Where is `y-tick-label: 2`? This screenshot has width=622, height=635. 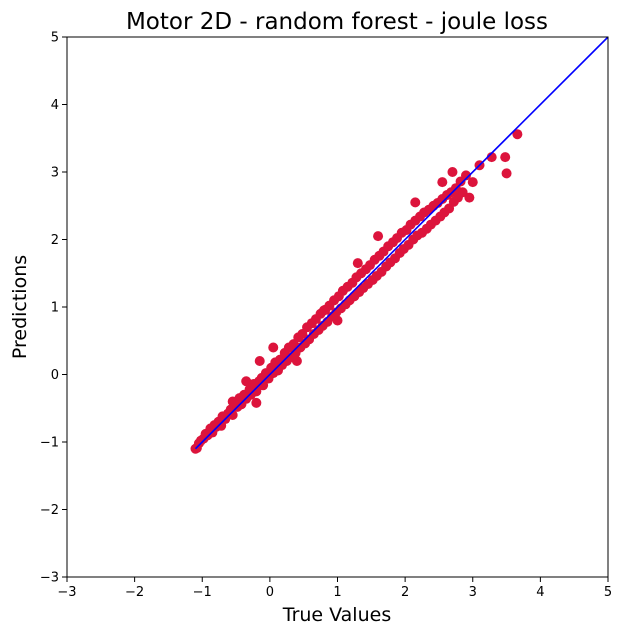
y-tick-label: 2 is located at coordinates (55, 240).